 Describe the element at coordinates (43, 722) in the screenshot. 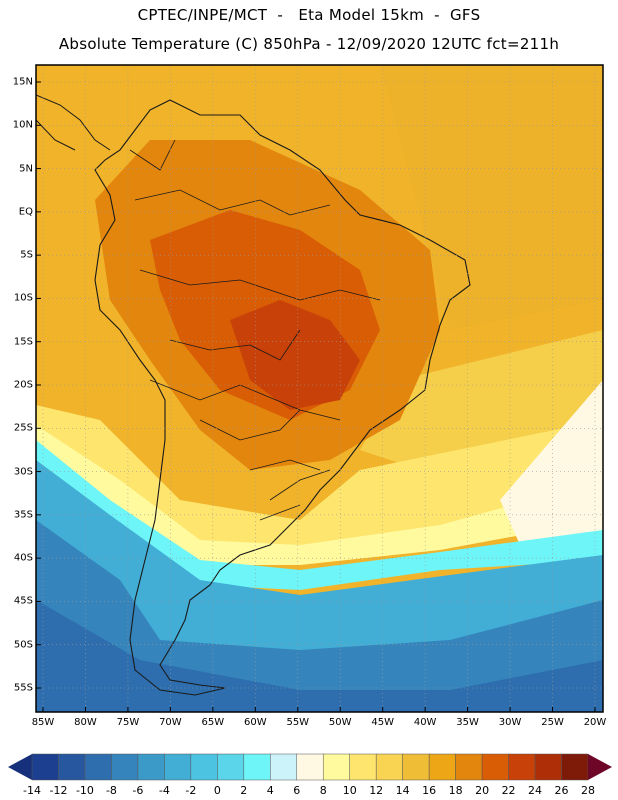

I see `lon-label: 85W` at that location.